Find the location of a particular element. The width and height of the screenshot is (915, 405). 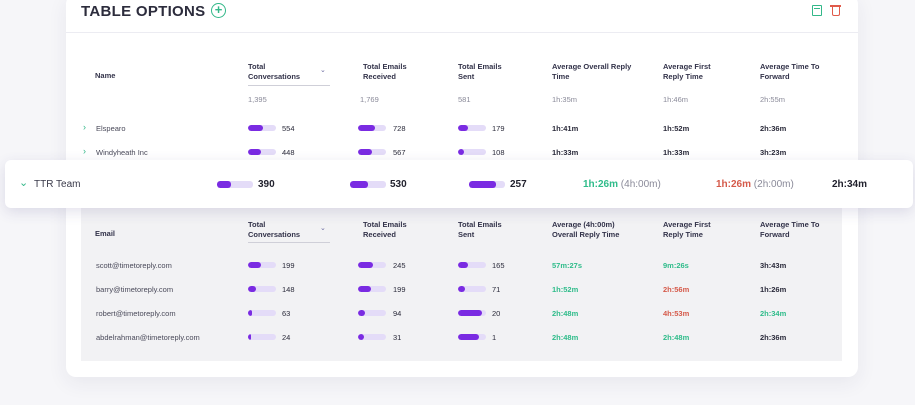

total-avg-first: 1h:46m is located at coordinates (676, 99).